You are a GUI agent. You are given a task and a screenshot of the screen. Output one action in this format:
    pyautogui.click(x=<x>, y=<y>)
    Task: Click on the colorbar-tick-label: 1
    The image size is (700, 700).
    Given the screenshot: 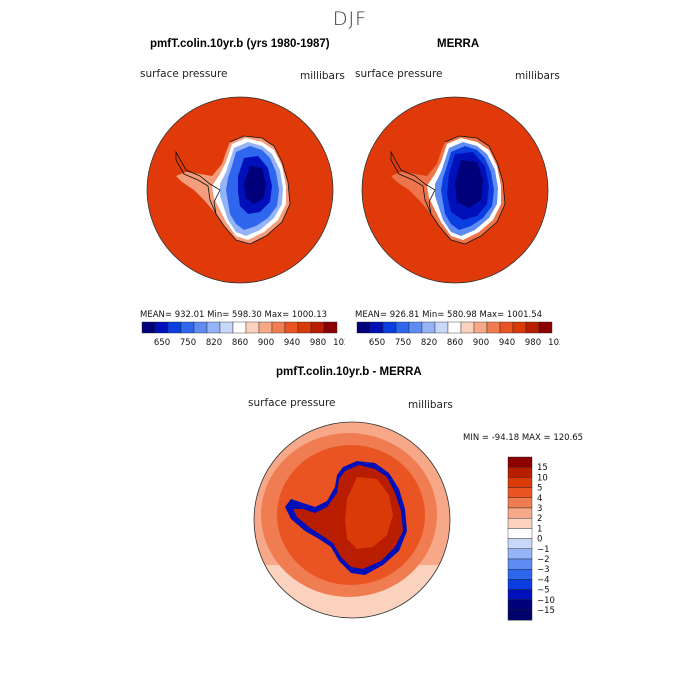 What is the action you would take?
    pyautogui.click(x=539, y=529)
    